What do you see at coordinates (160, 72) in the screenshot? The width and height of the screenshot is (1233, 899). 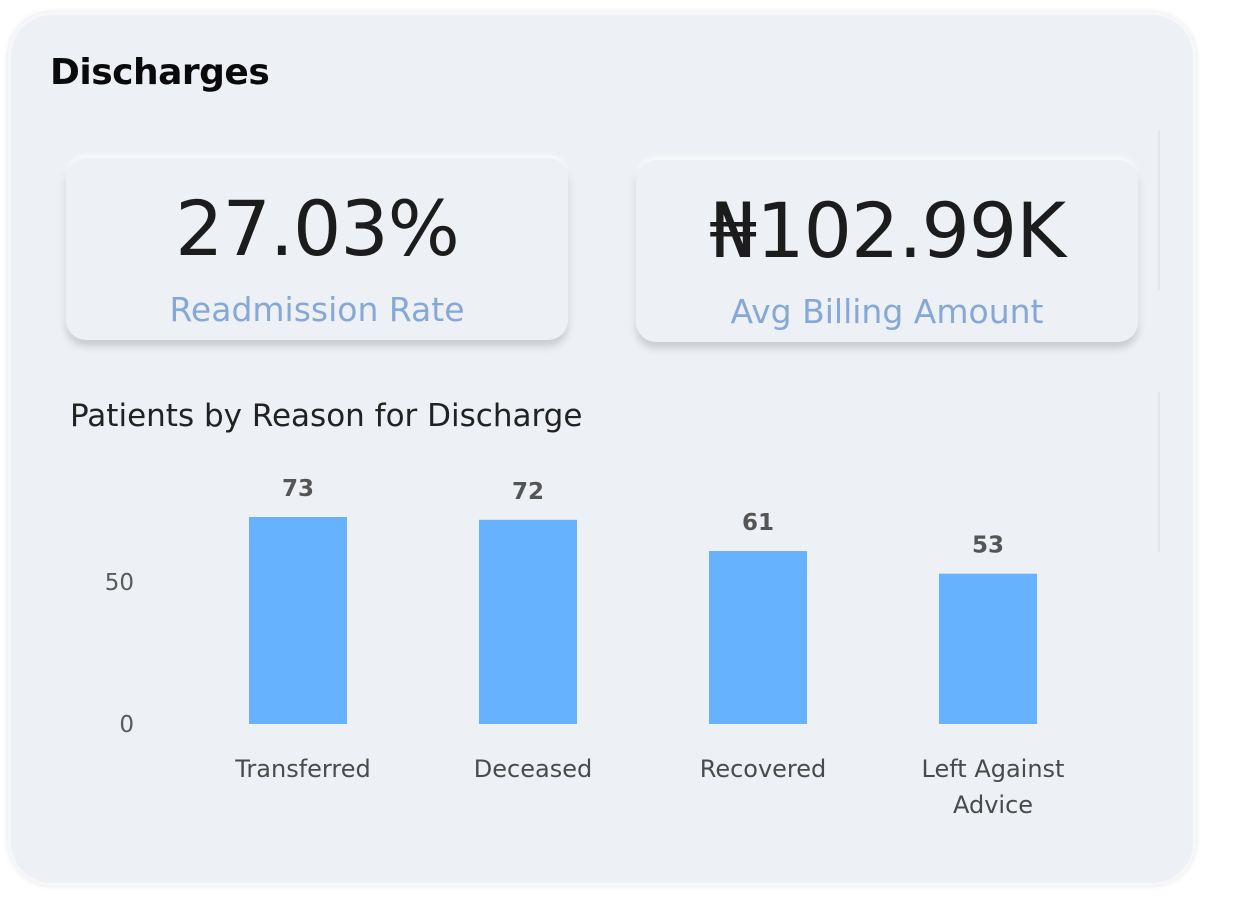 I see `page-title: Discharges` at bounding box center [160, 72].